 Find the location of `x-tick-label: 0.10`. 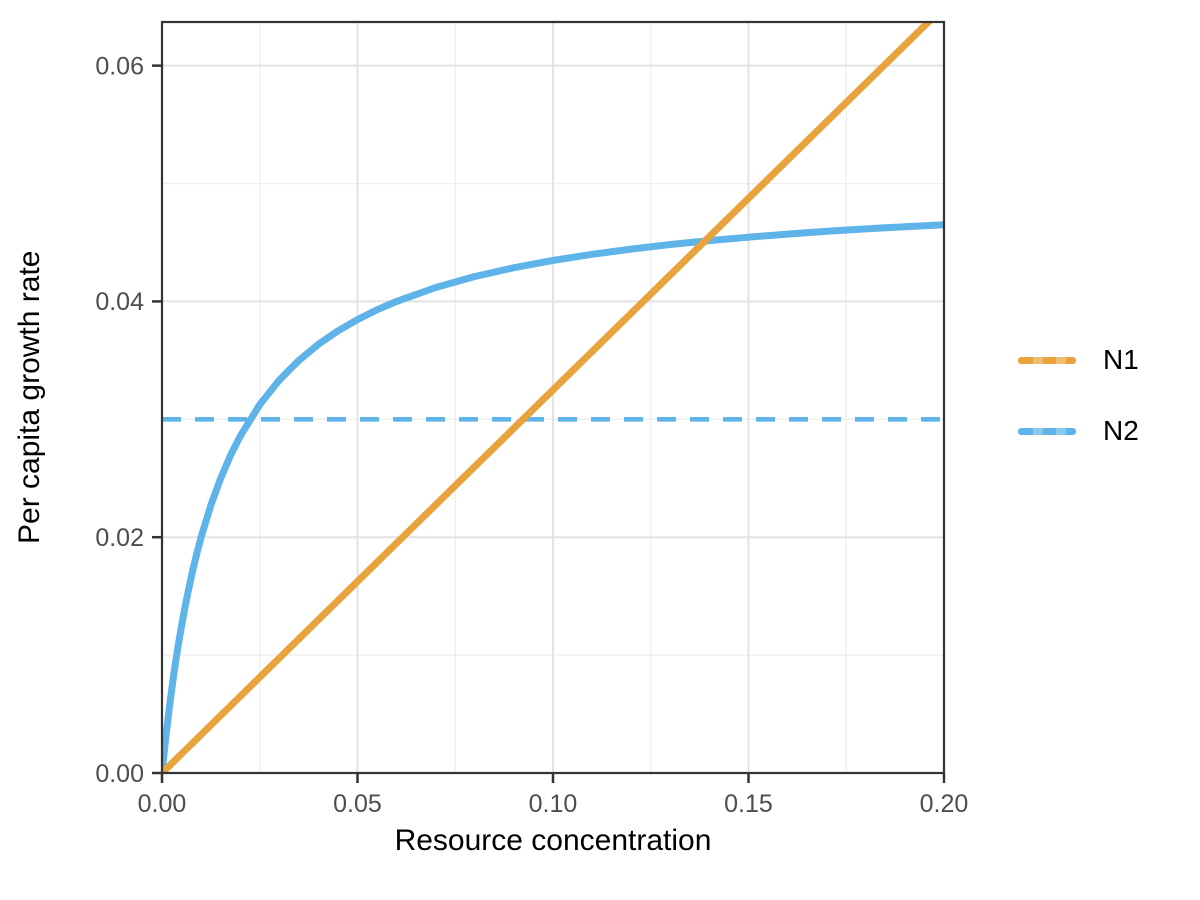

x-tick-label: 0.10 is located at coordinates (553, 804).